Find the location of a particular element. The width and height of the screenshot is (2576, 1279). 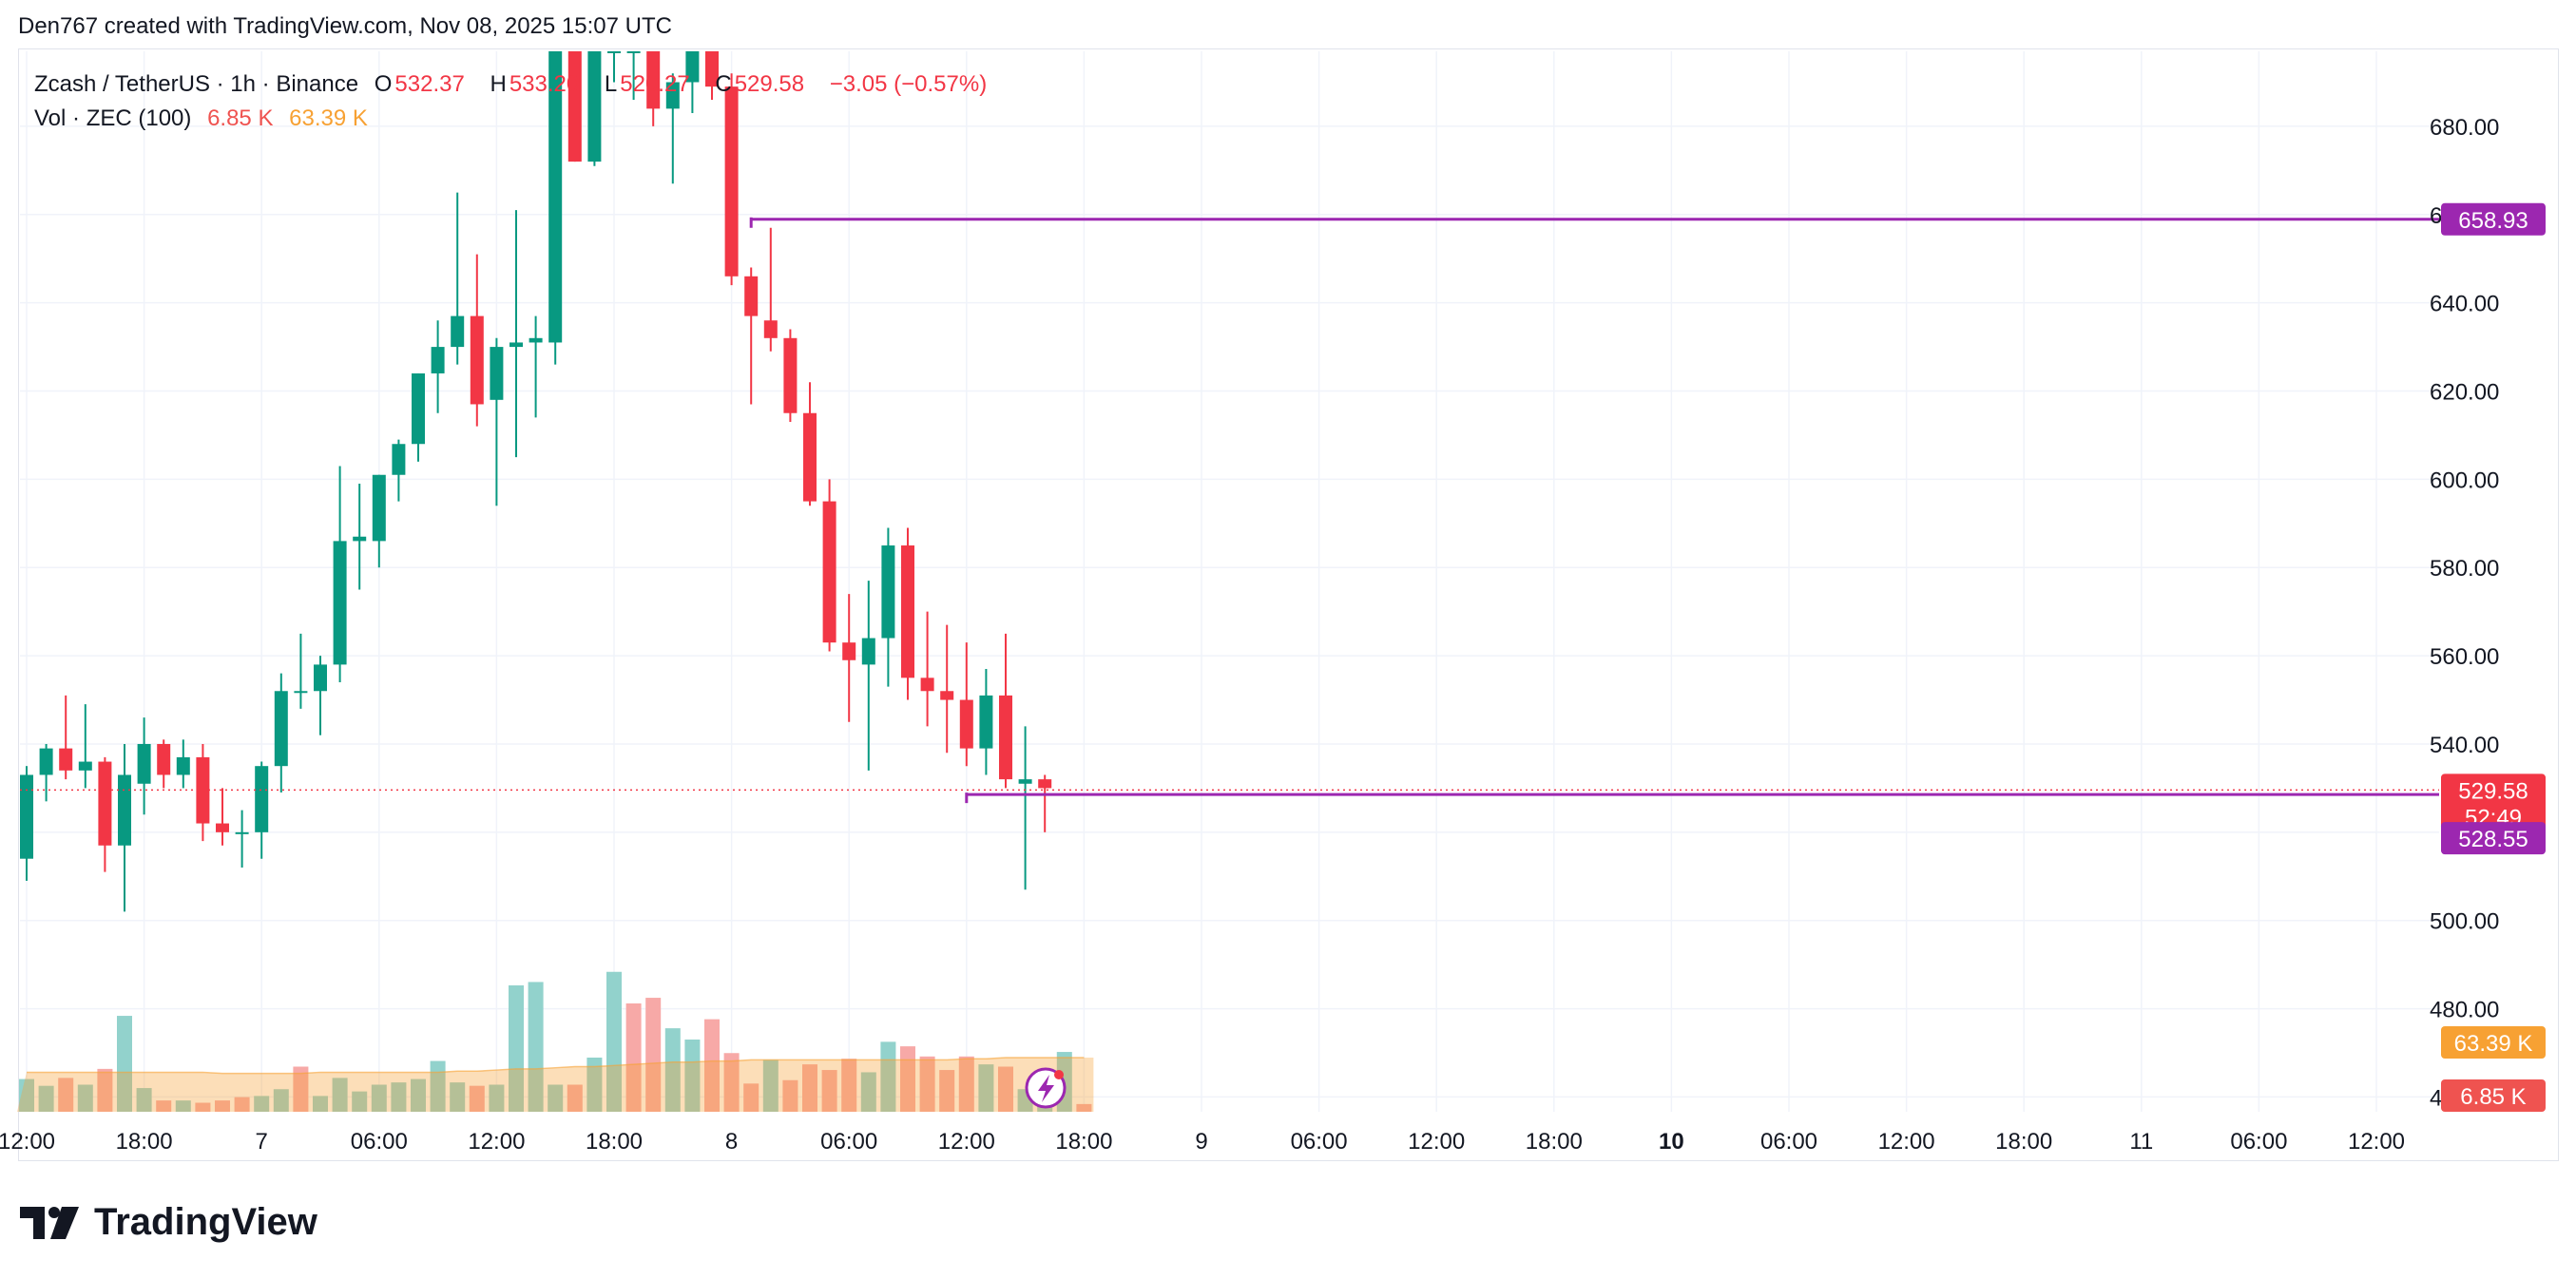

volume-indicator-name: Vol · ZEC (100) is located at coordinates (113, 118).